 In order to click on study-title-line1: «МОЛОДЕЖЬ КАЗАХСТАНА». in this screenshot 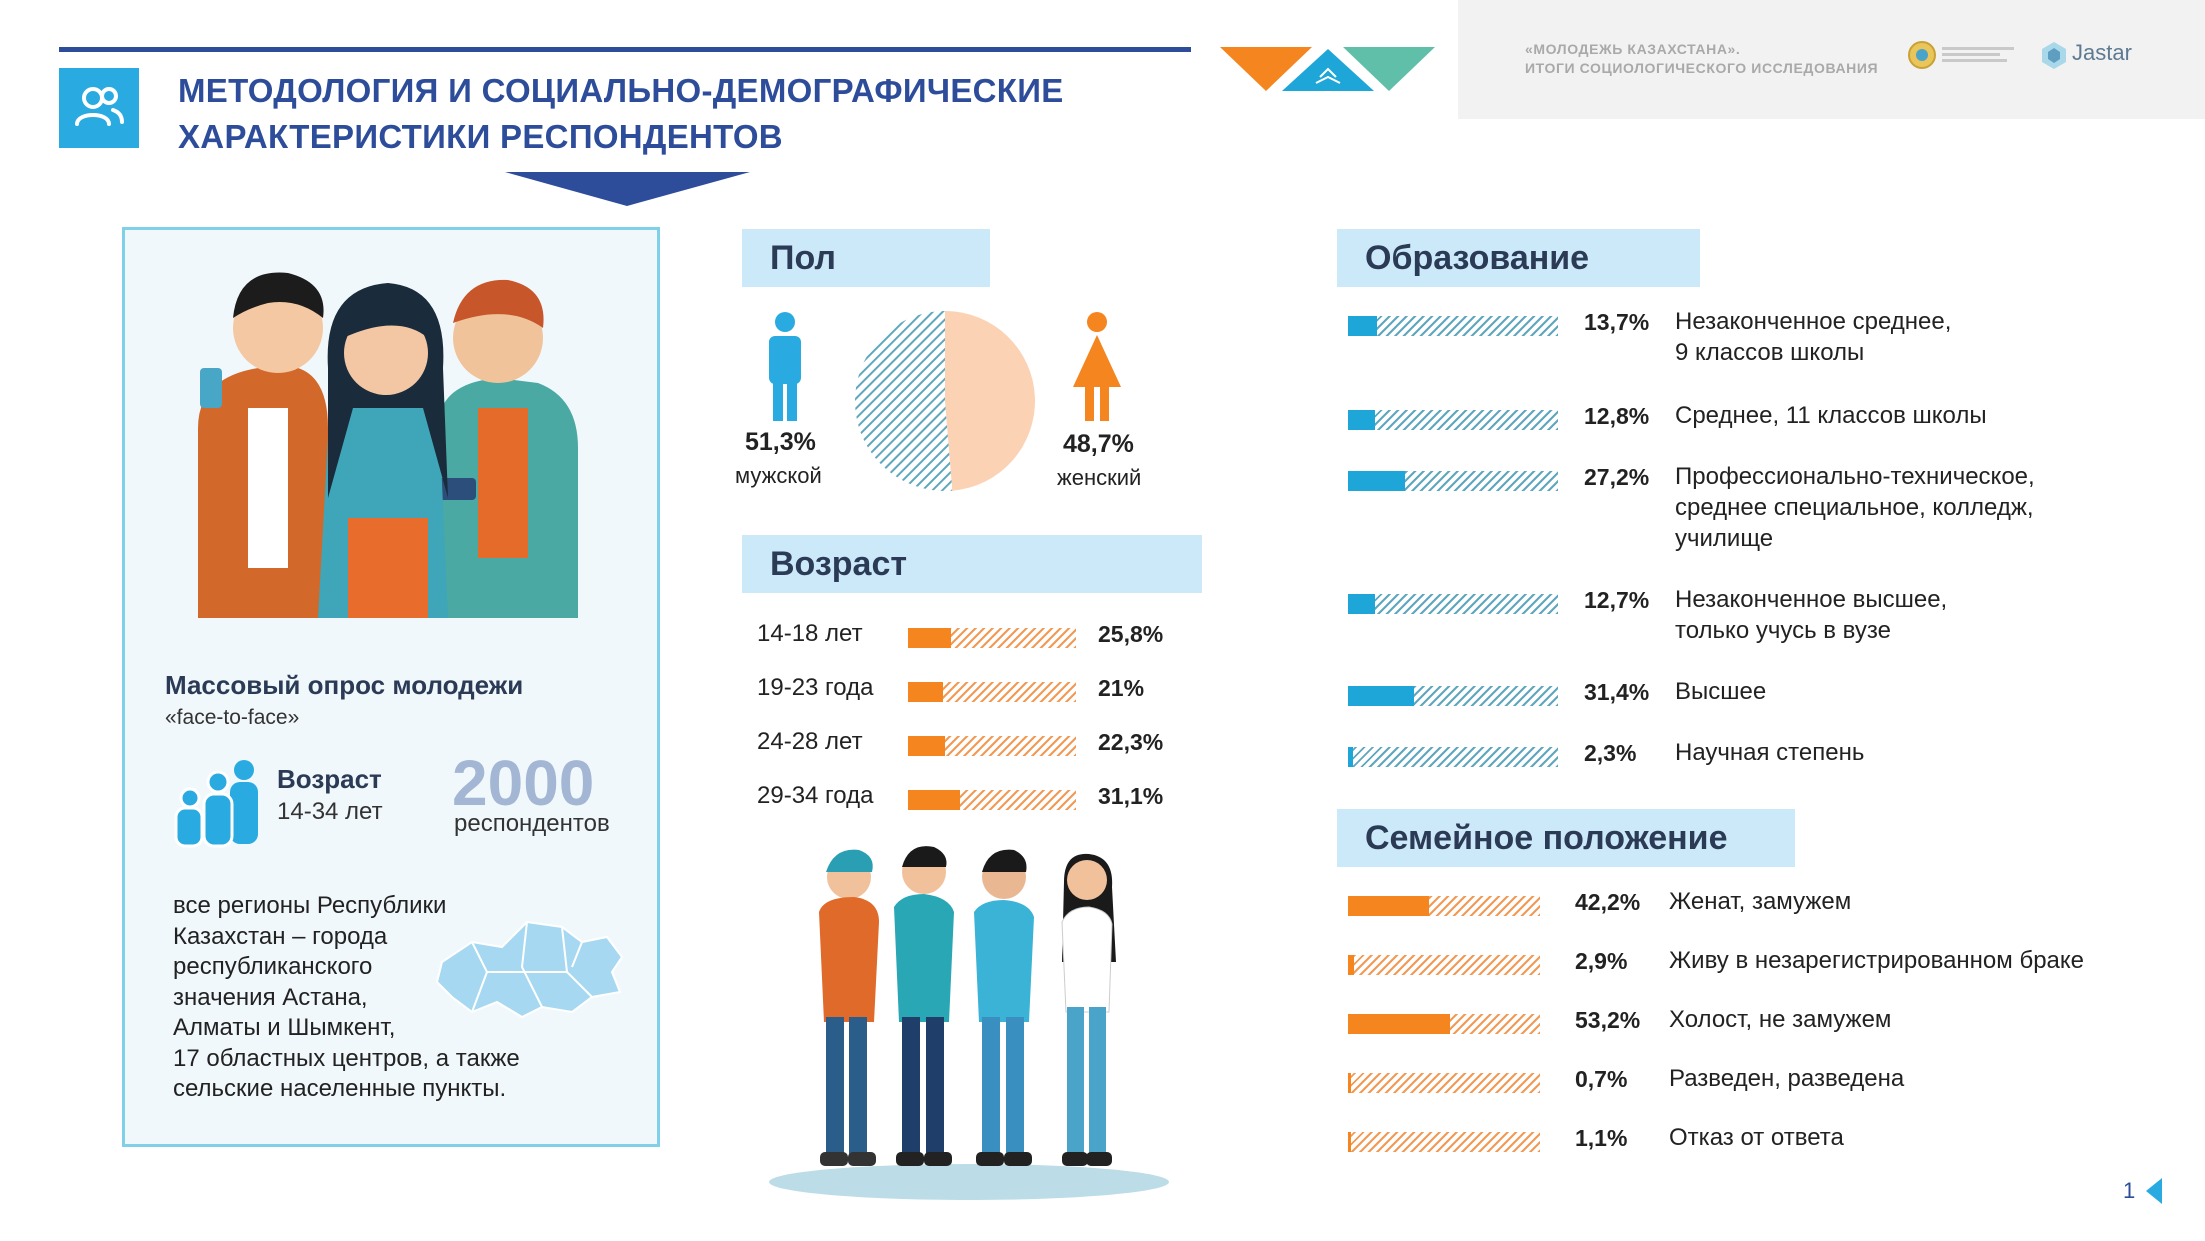, I will do `click(1633, 49)`.